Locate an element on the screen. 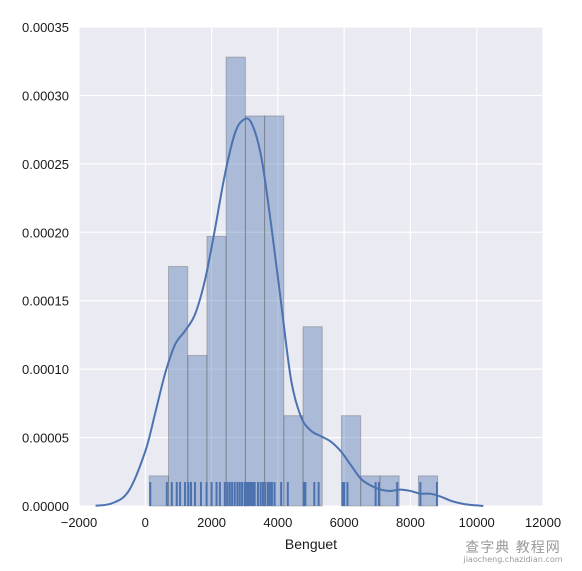  y-tick-label: 0.00025 is located at coordinates (45, 164).